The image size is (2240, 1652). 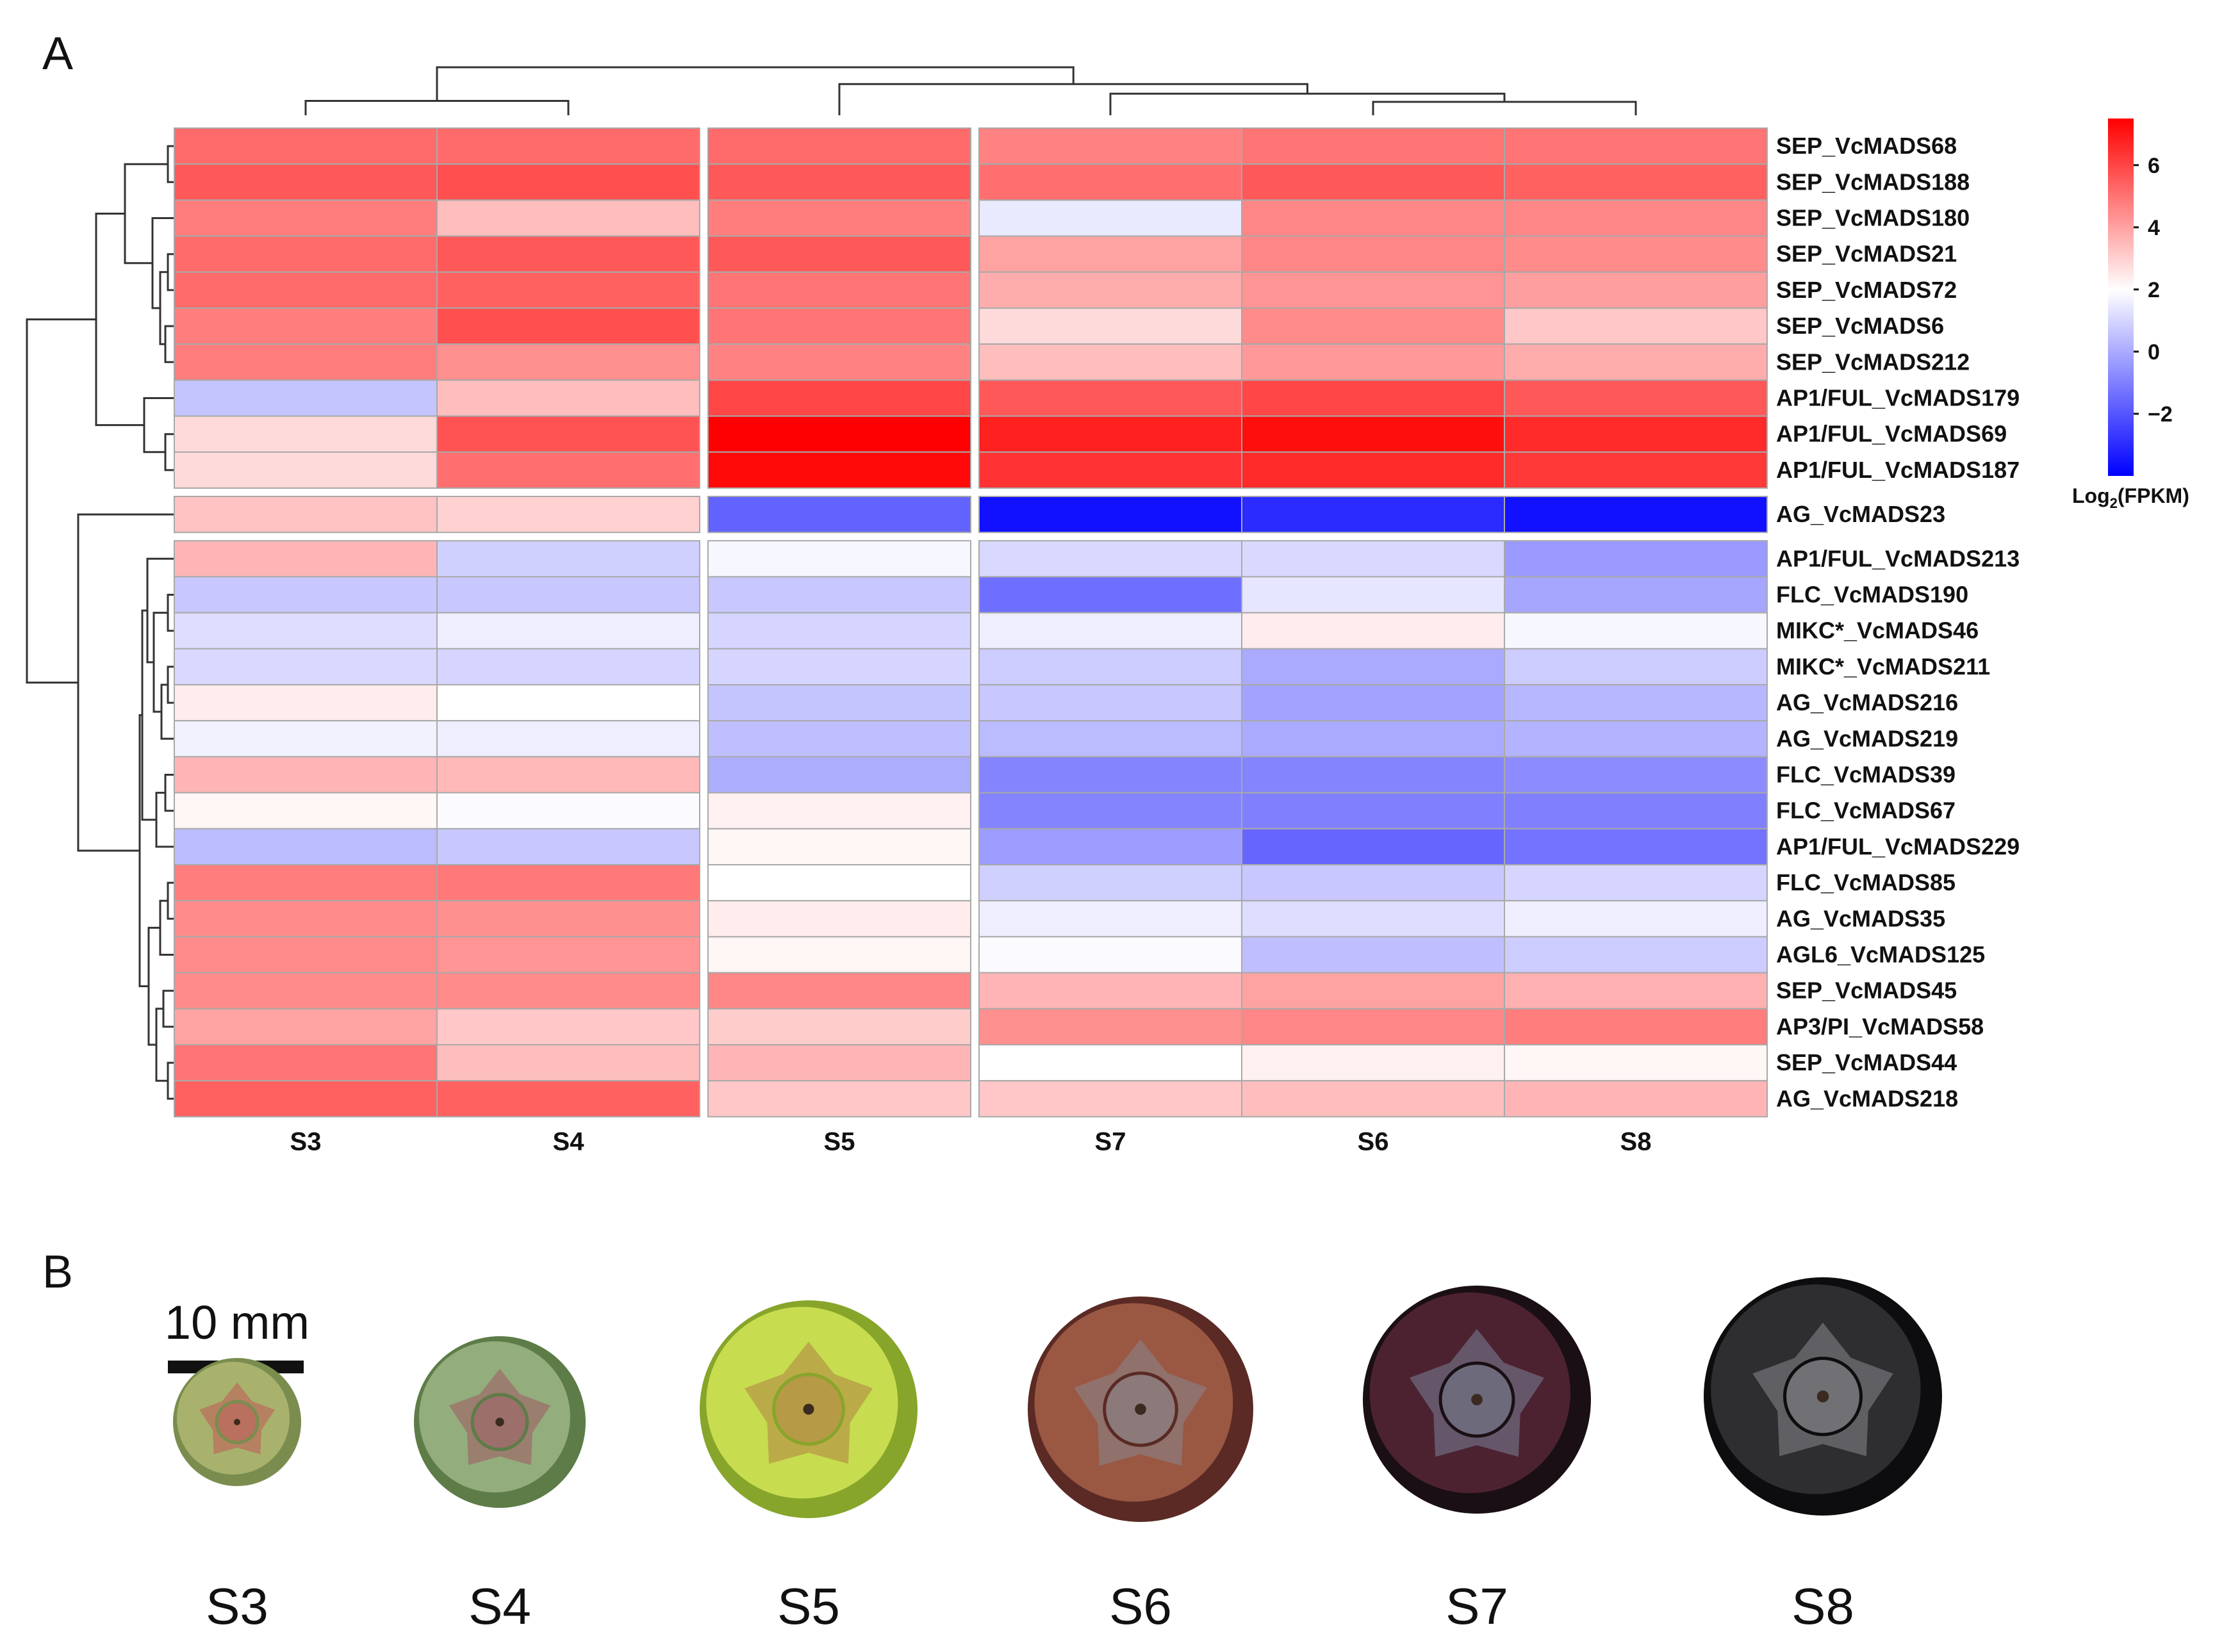 What do you see at coordinates (1873, 362) in the screenshot?
I see `row-label: SEP_VcMADS212` at bounding box center [1873, 362].